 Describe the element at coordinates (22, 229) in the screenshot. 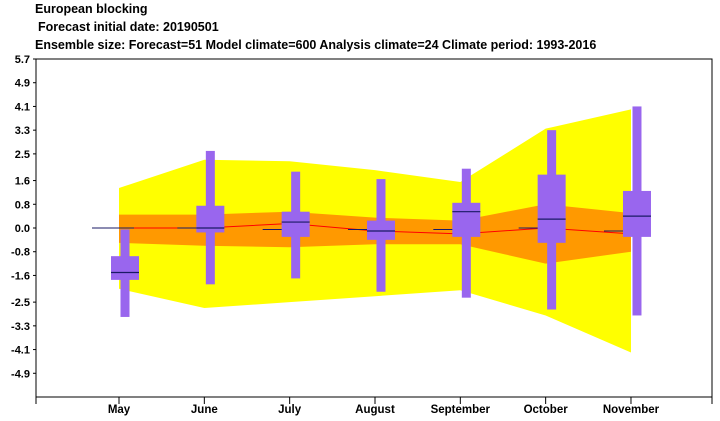

I see `y-tick-label: 0.0` at that location.